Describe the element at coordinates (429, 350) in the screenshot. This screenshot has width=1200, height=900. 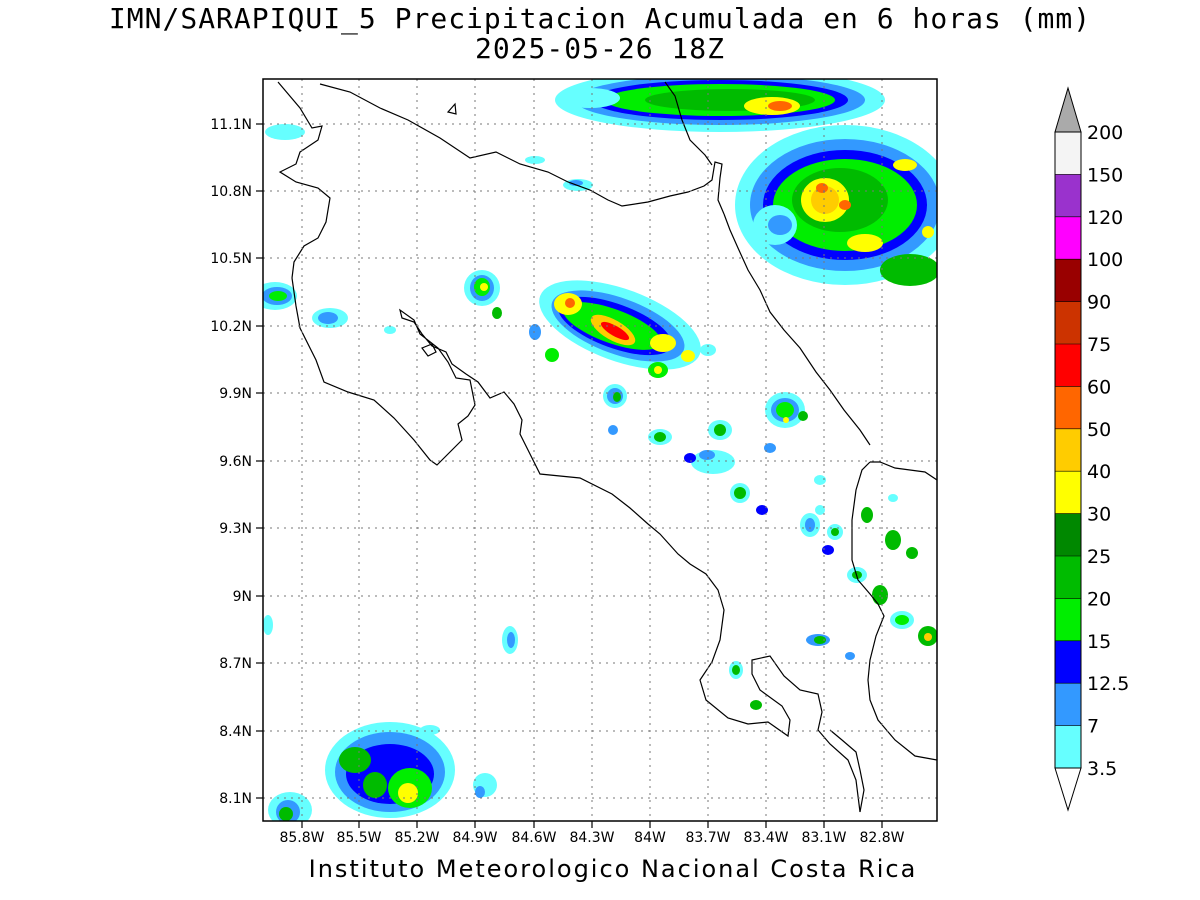
I see `nicoya-island` at that location.